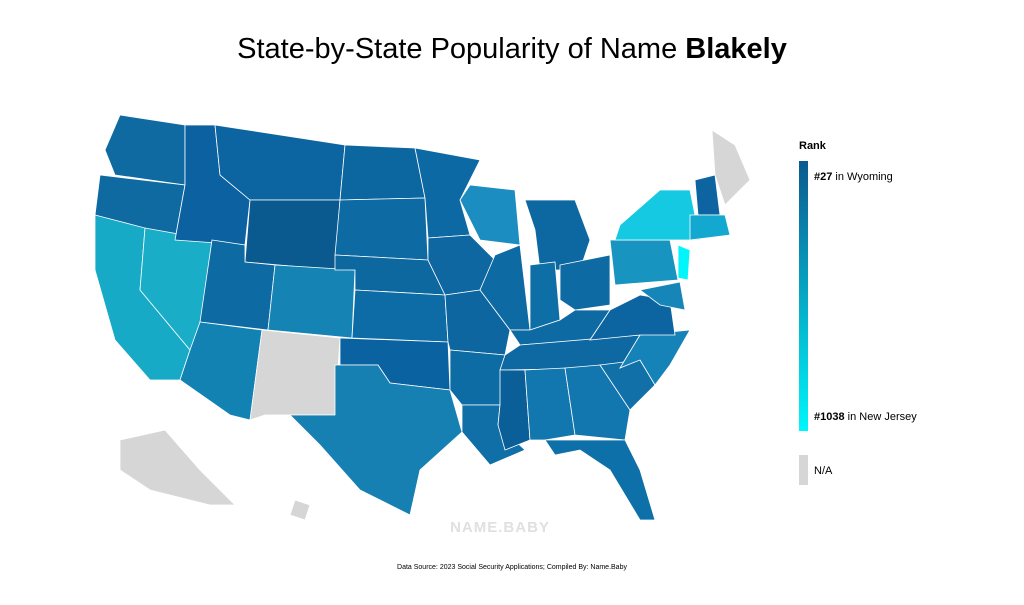 This screenshot has width=1024, height=605. I want to click on title-name: Blakely, so click(736, 49).